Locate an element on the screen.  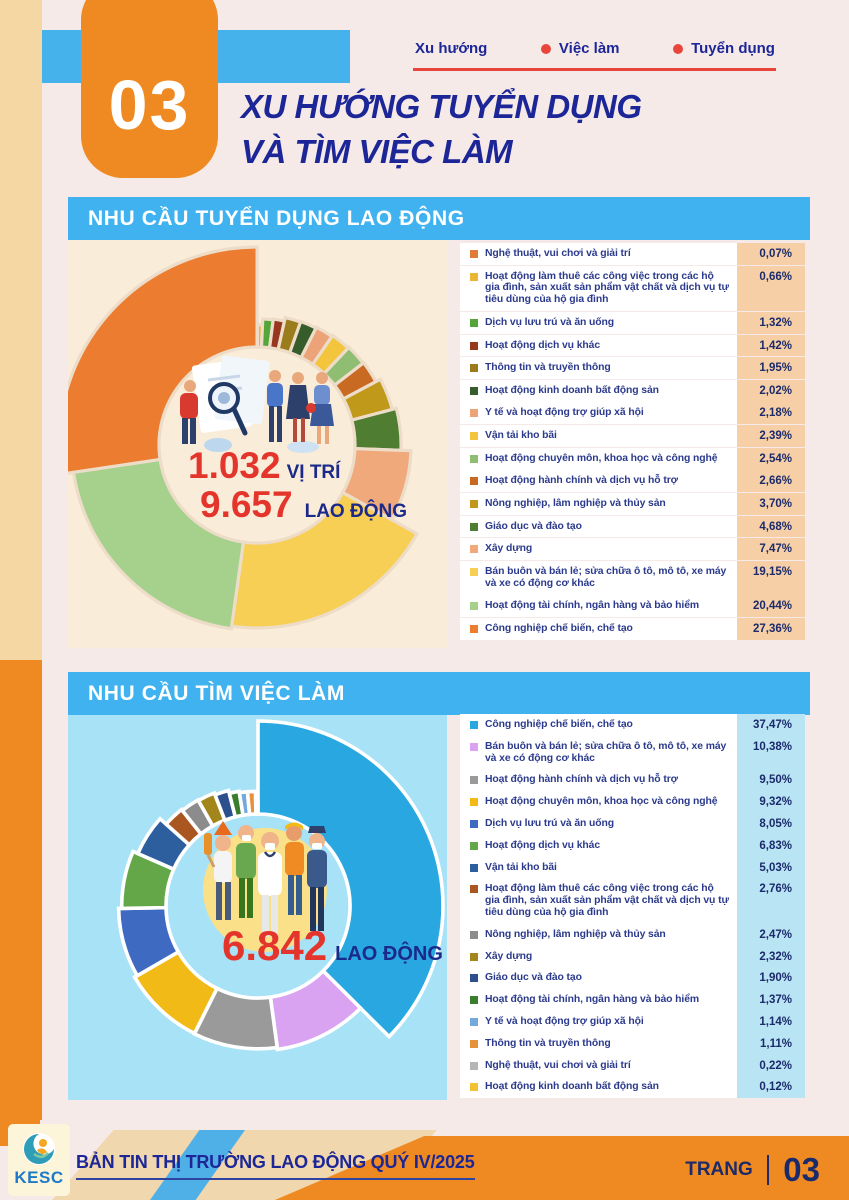
section1-total-workers: 9.657 LAO ĐỘNG is located at coordinates (303, 504).